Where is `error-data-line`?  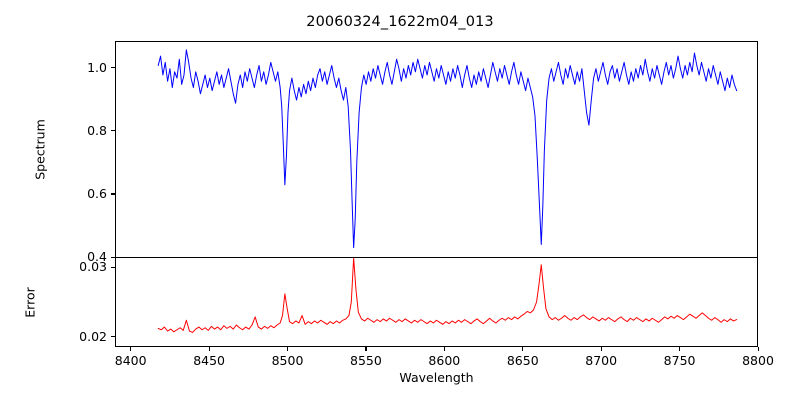 error-data-line is located at coordinates (447, 295).